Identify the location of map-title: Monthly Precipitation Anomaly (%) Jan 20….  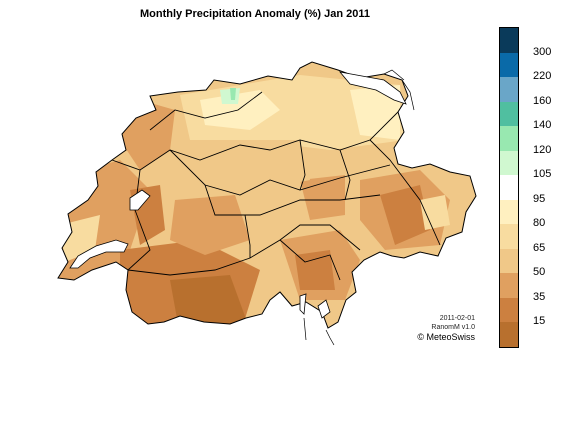
(255, 14).